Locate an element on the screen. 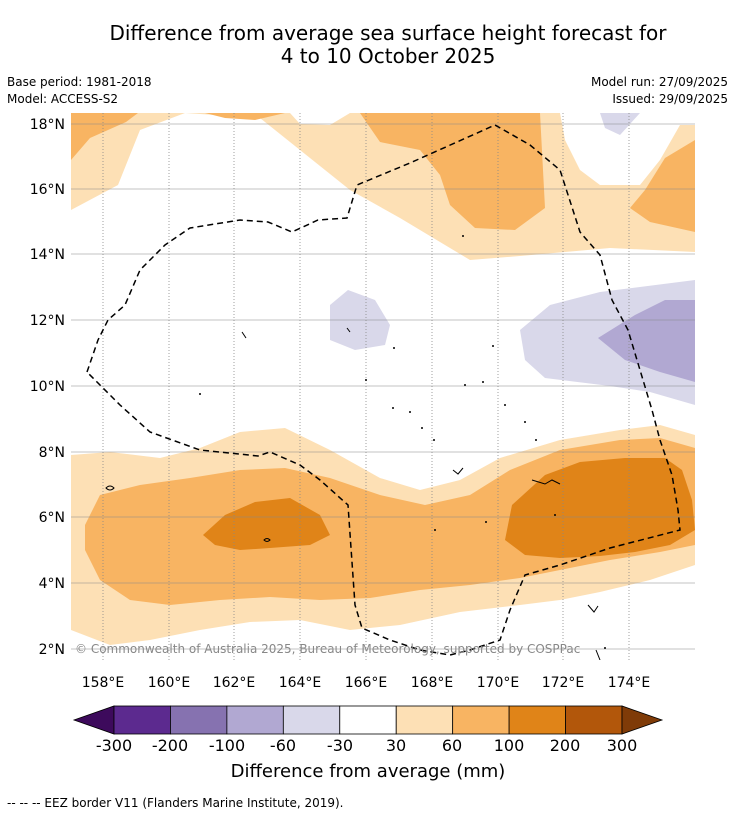 The image size is (736, 816). north-band-60mm-east is located at coordinates (662, 186).